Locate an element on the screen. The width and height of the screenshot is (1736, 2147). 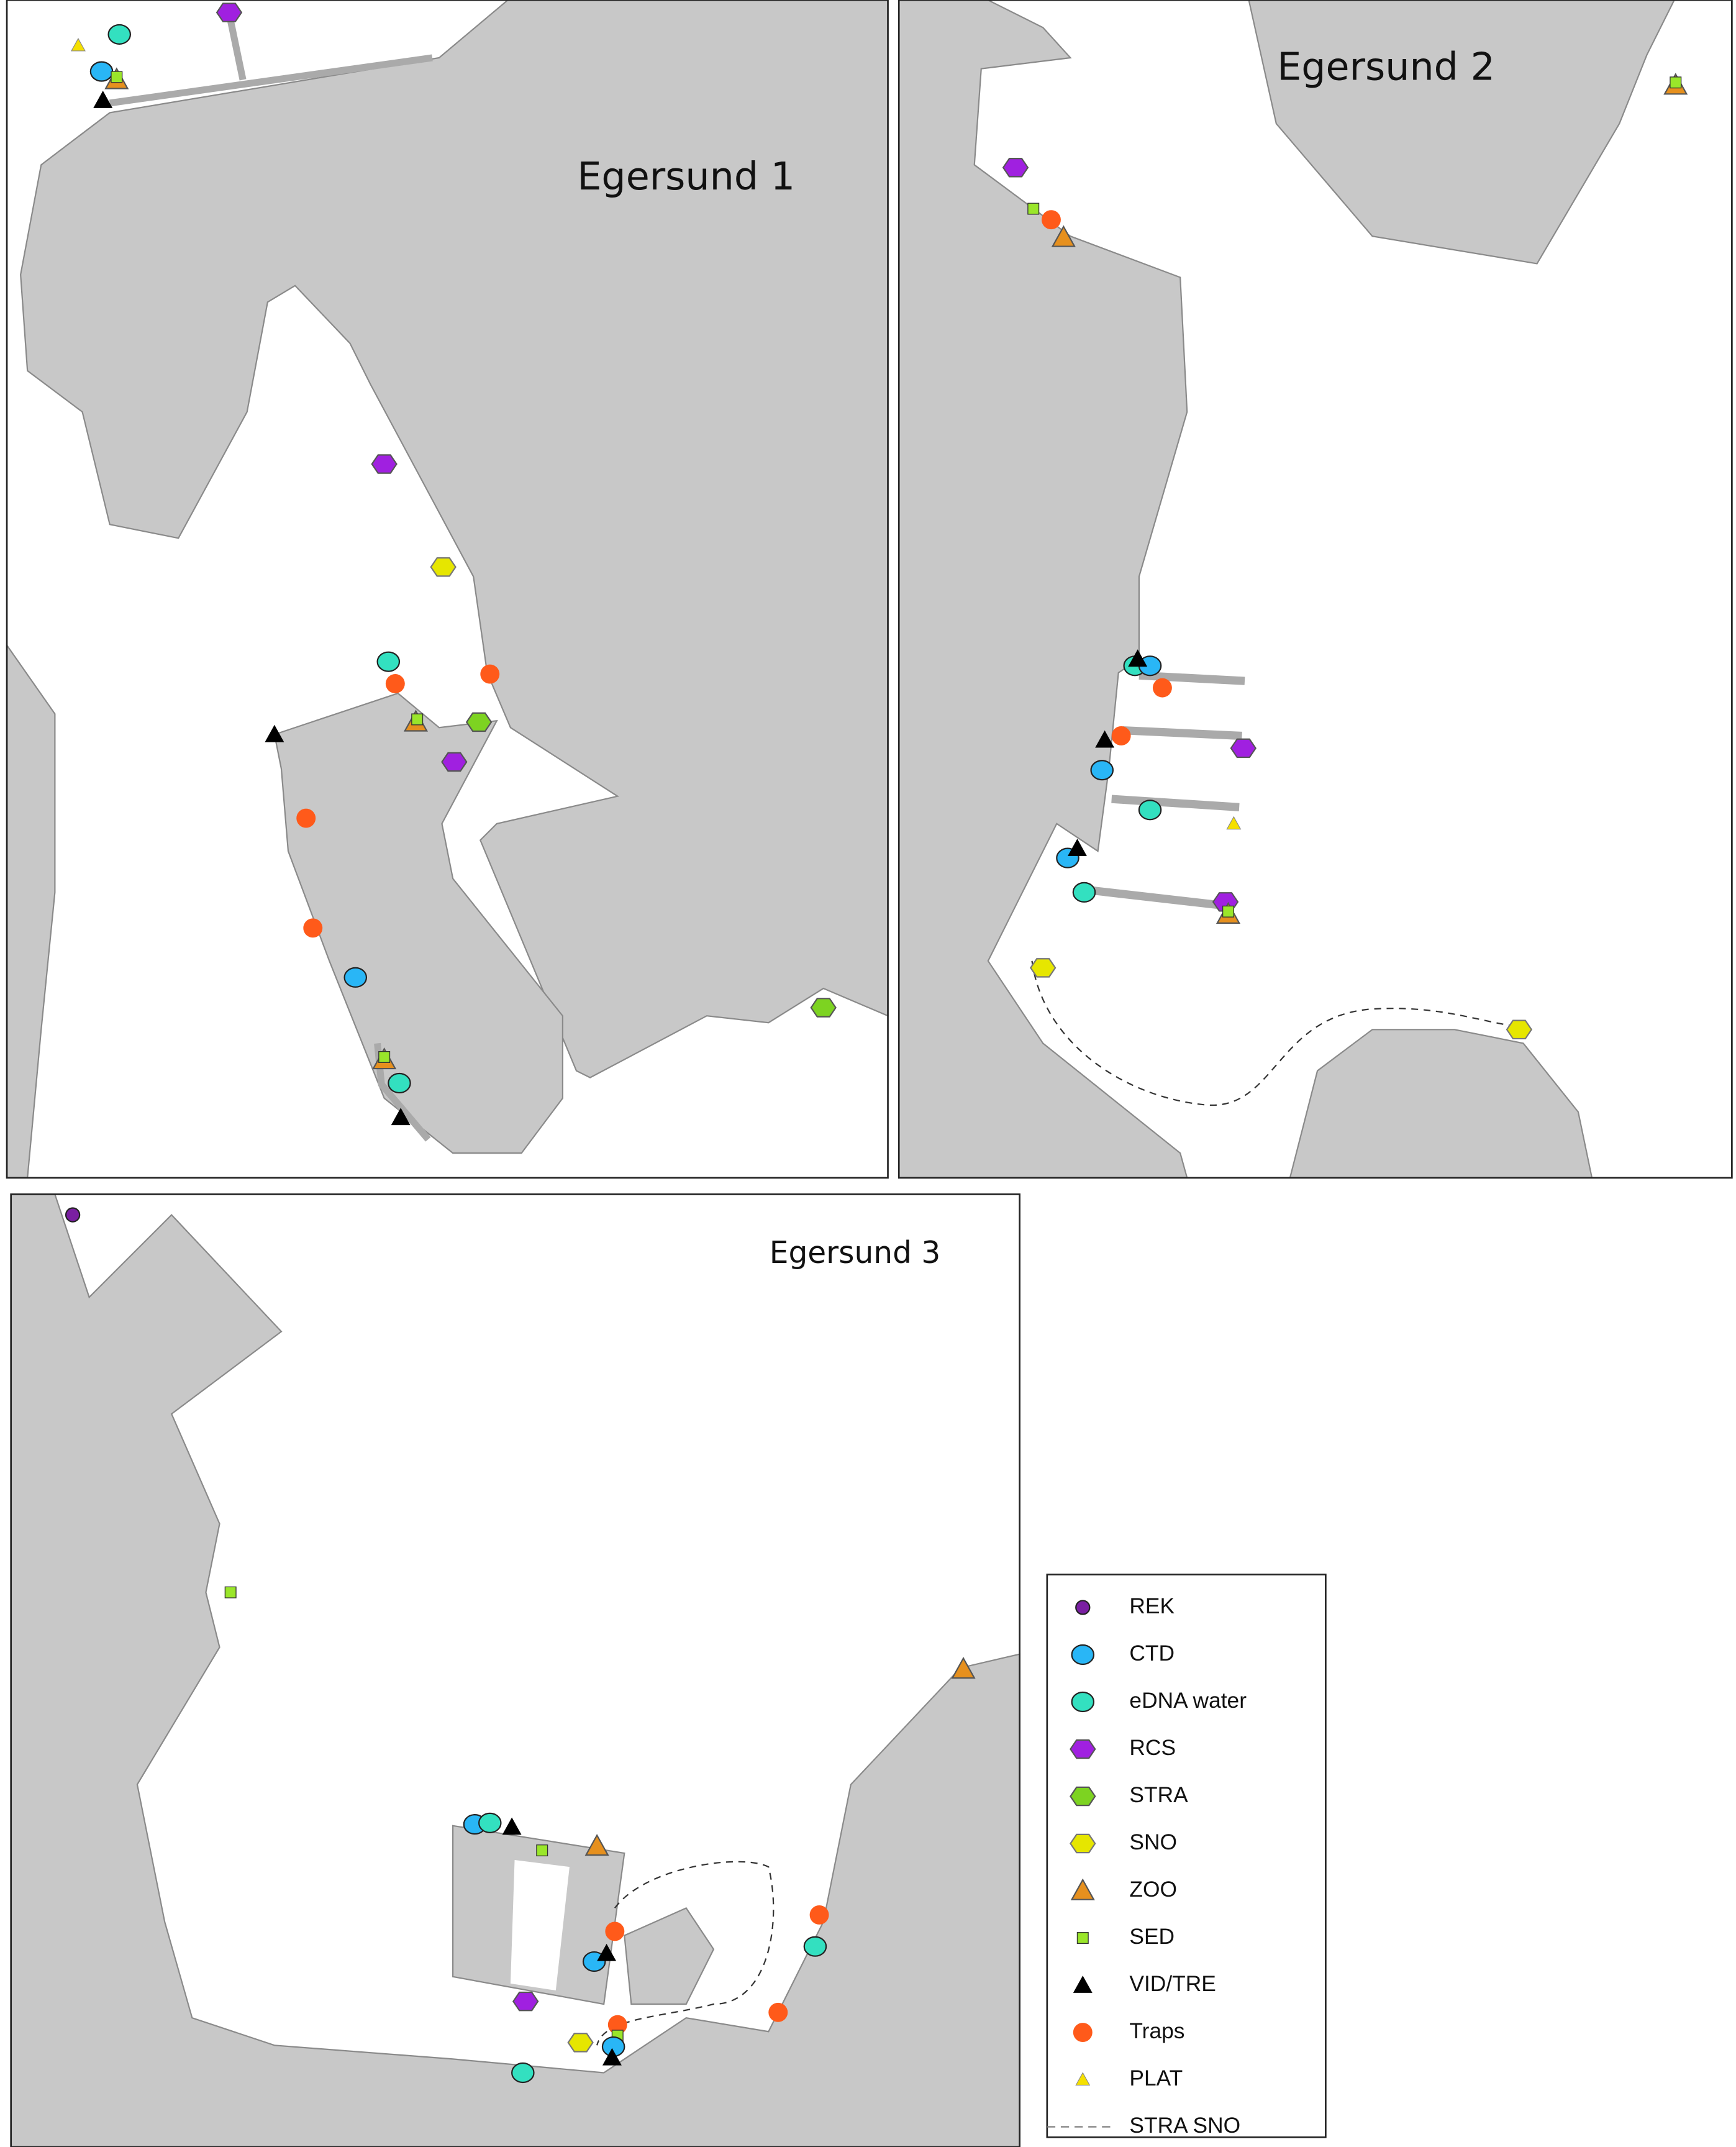
legend-label: REK is located at coordinates (1152, 1606).